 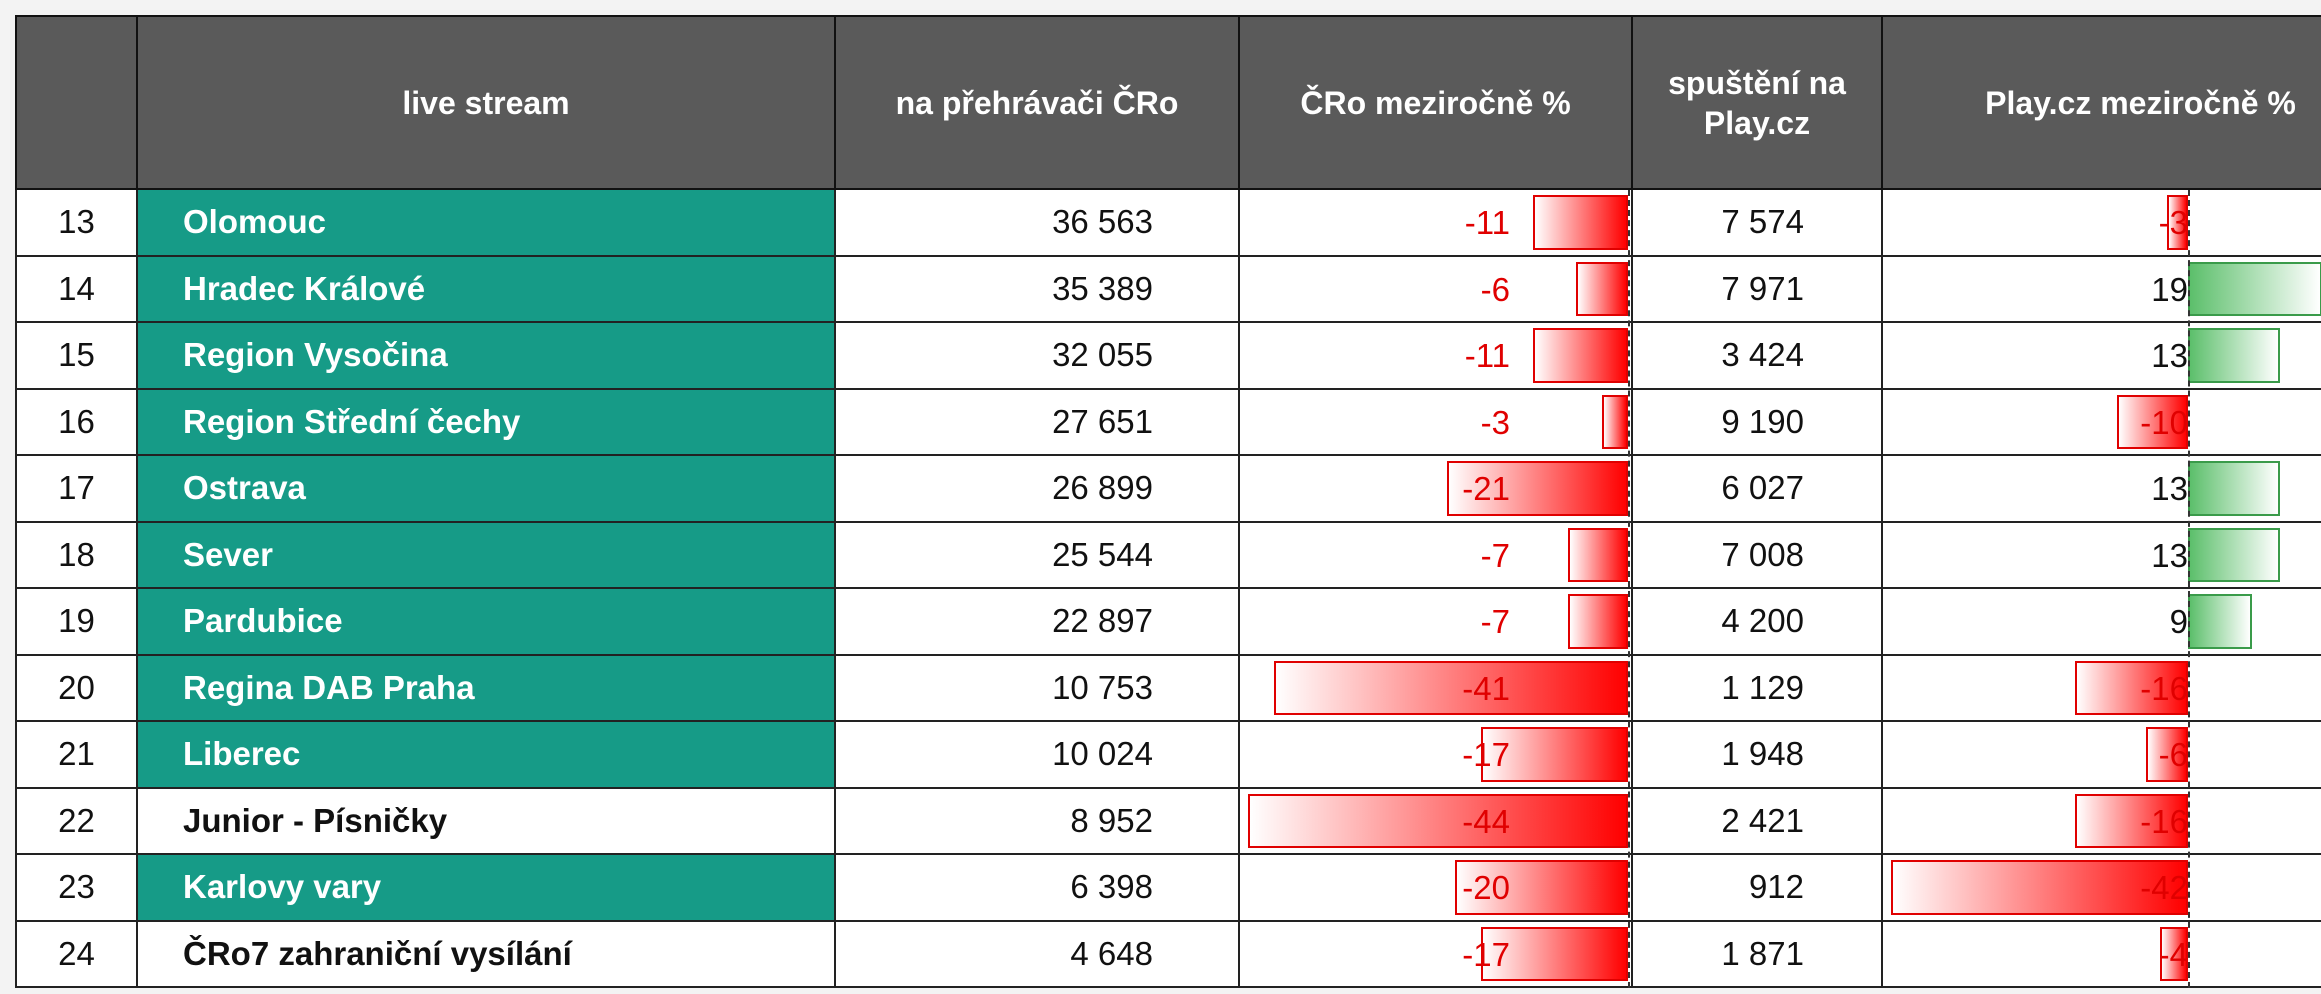 What do you see at coordinates (487, 102) in the screenshot?
I see `header-cell: live stream` at bounding box center [487, 102].